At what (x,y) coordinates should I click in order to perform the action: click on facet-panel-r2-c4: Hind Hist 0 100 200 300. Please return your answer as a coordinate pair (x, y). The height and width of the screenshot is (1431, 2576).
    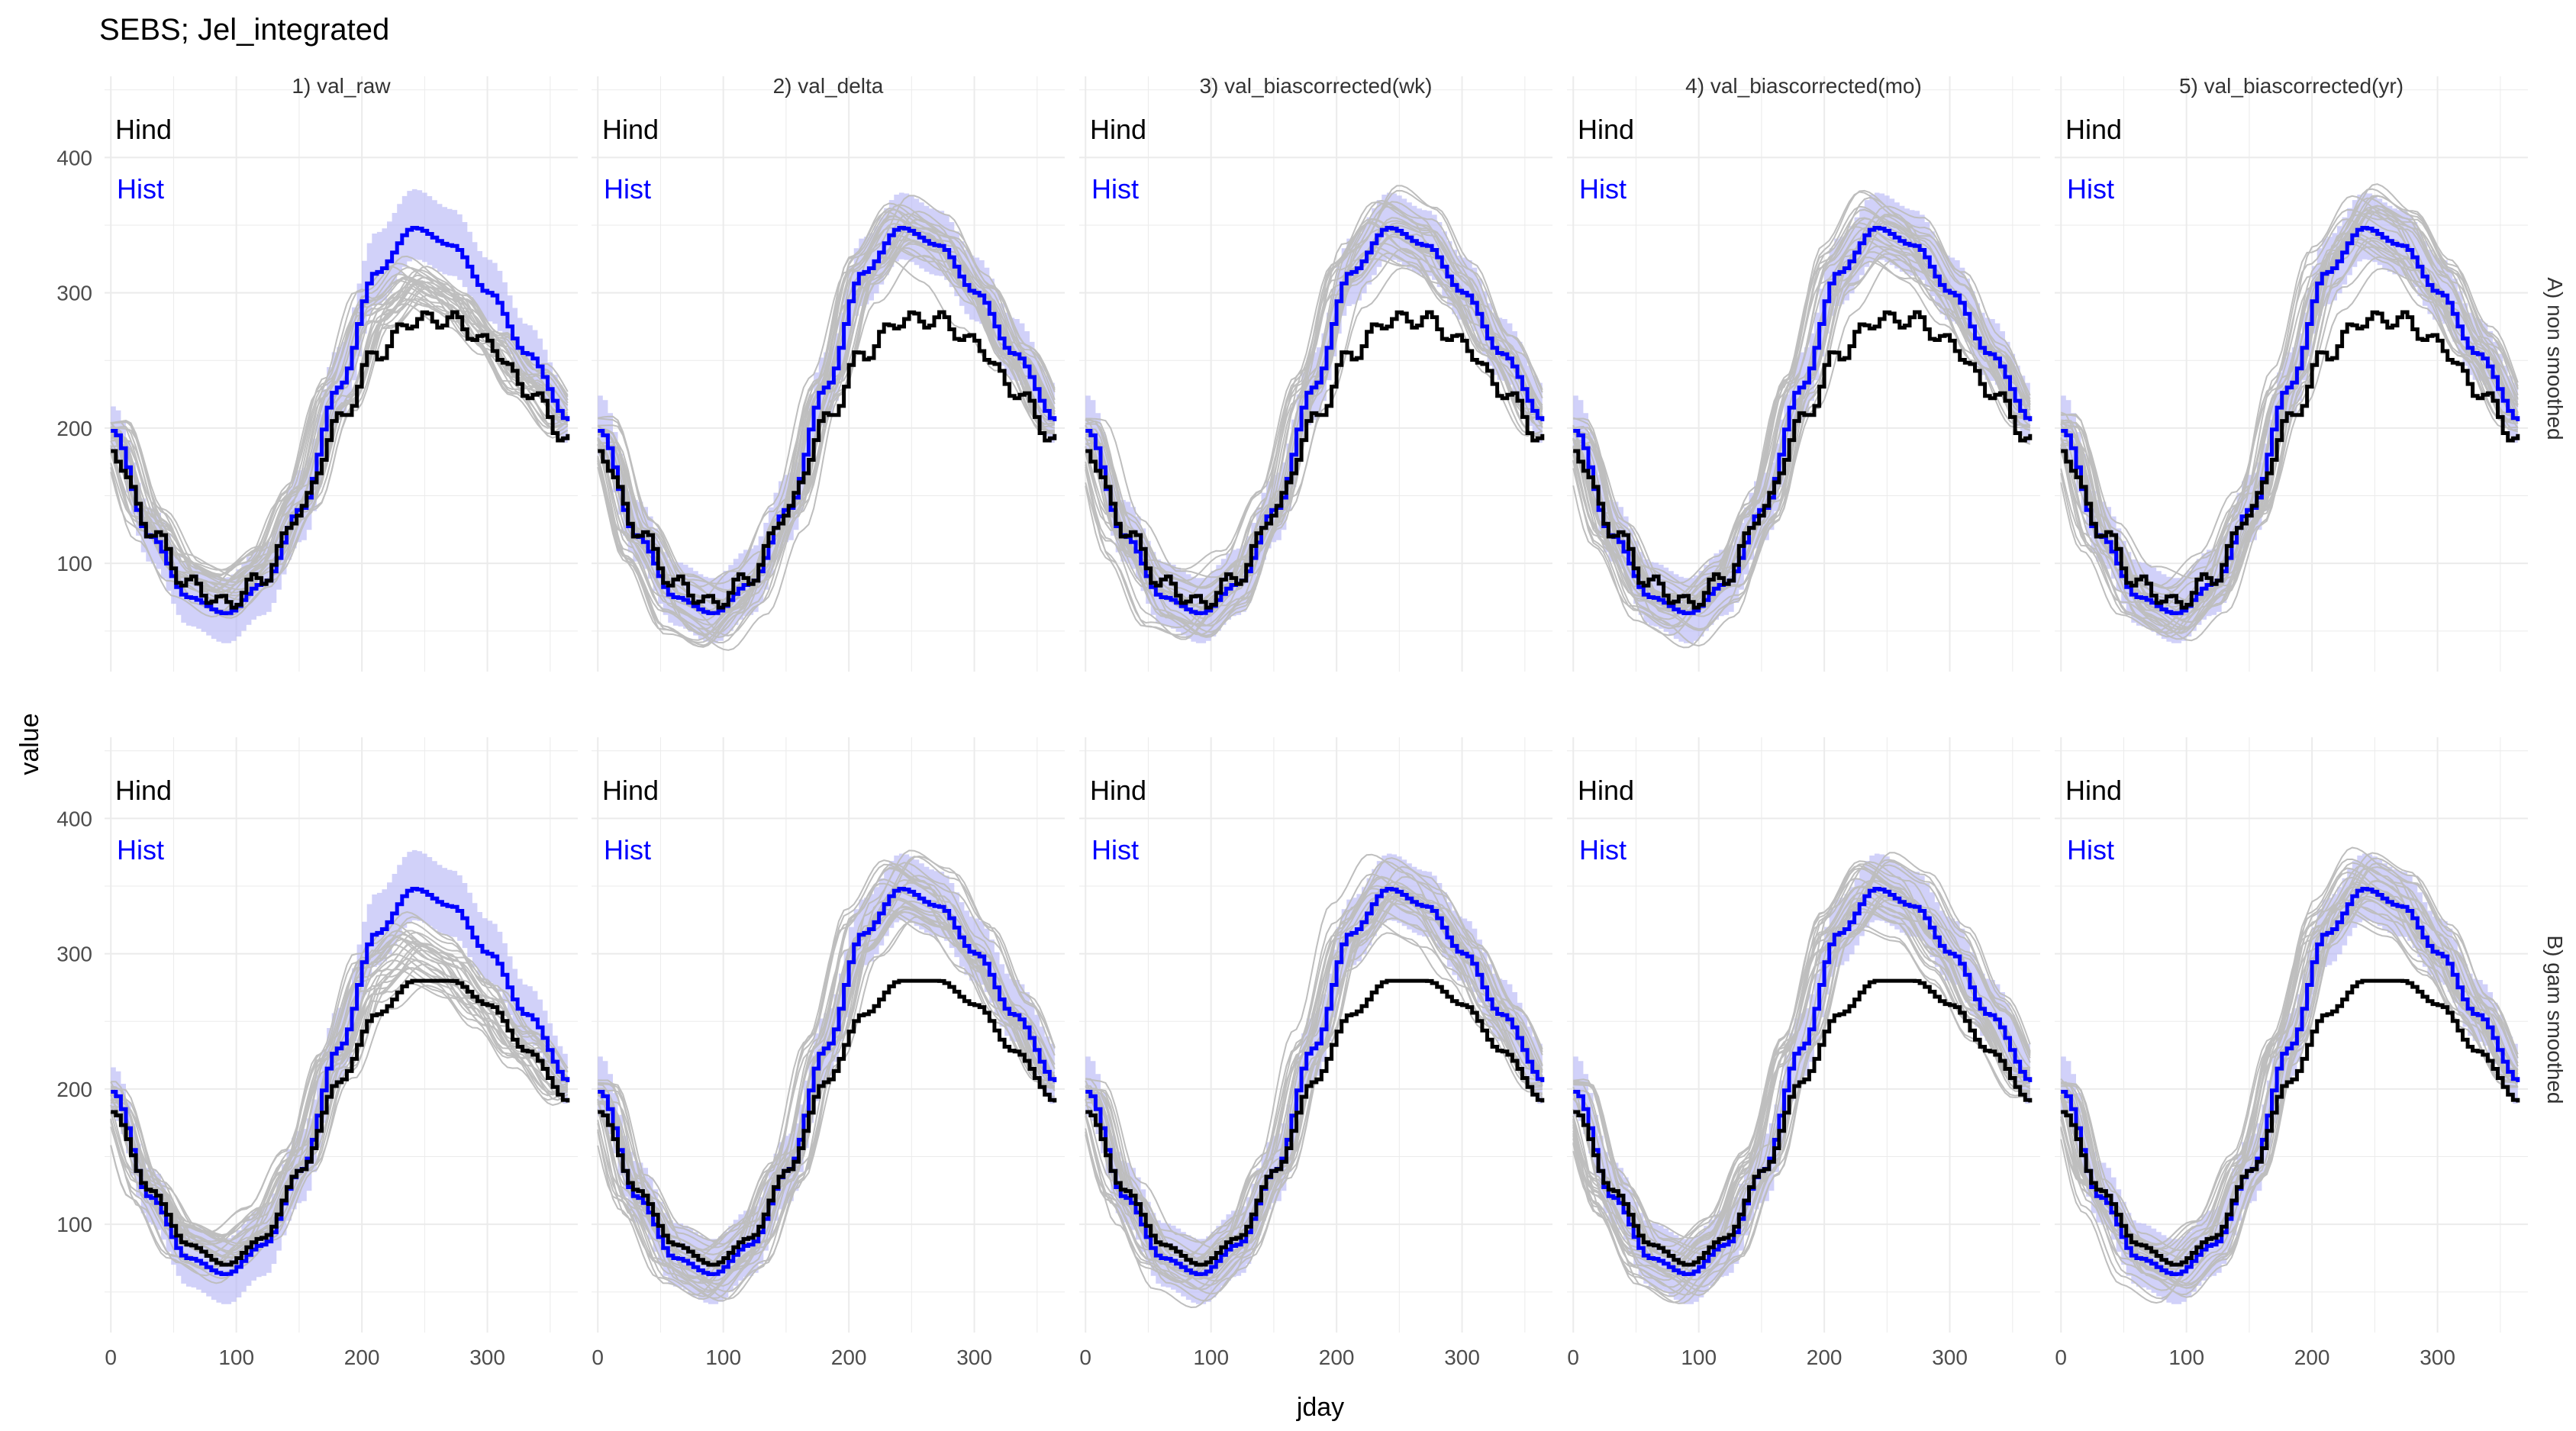
    Looking at the image, I should click on (1804, 1053).